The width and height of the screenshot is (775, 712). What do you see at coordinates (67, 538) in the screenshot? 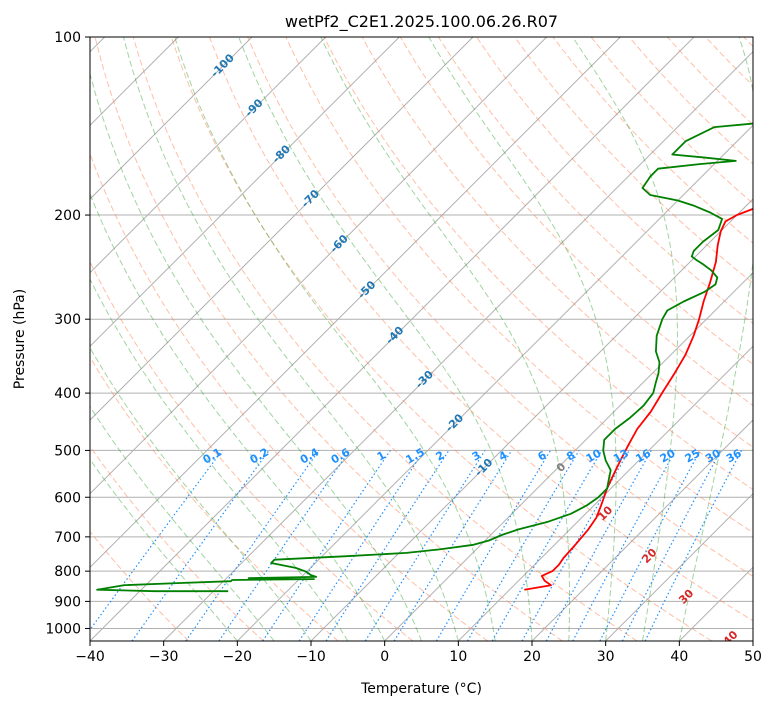
I see `y-tick-label: 700` at bounding box center [67, 538].